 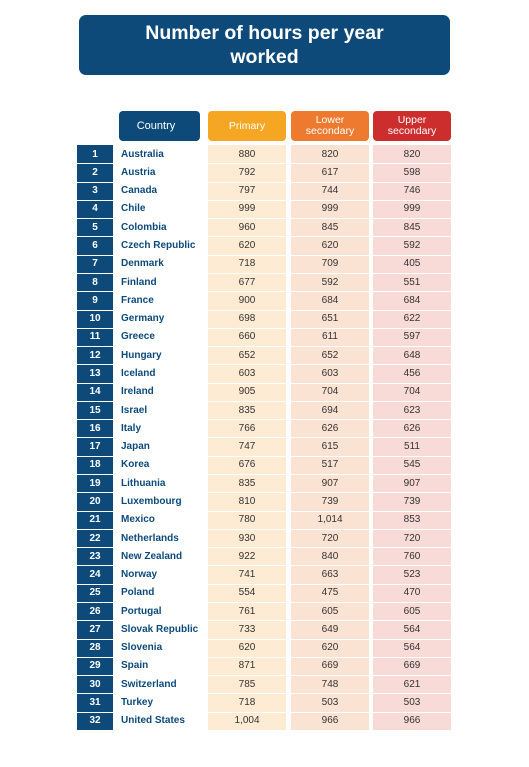 What do you see at coordinates (264, 611) in the screenshot?
I see `table-row: 26 Portugal 761 605 605` at bounding box center [264, 611].